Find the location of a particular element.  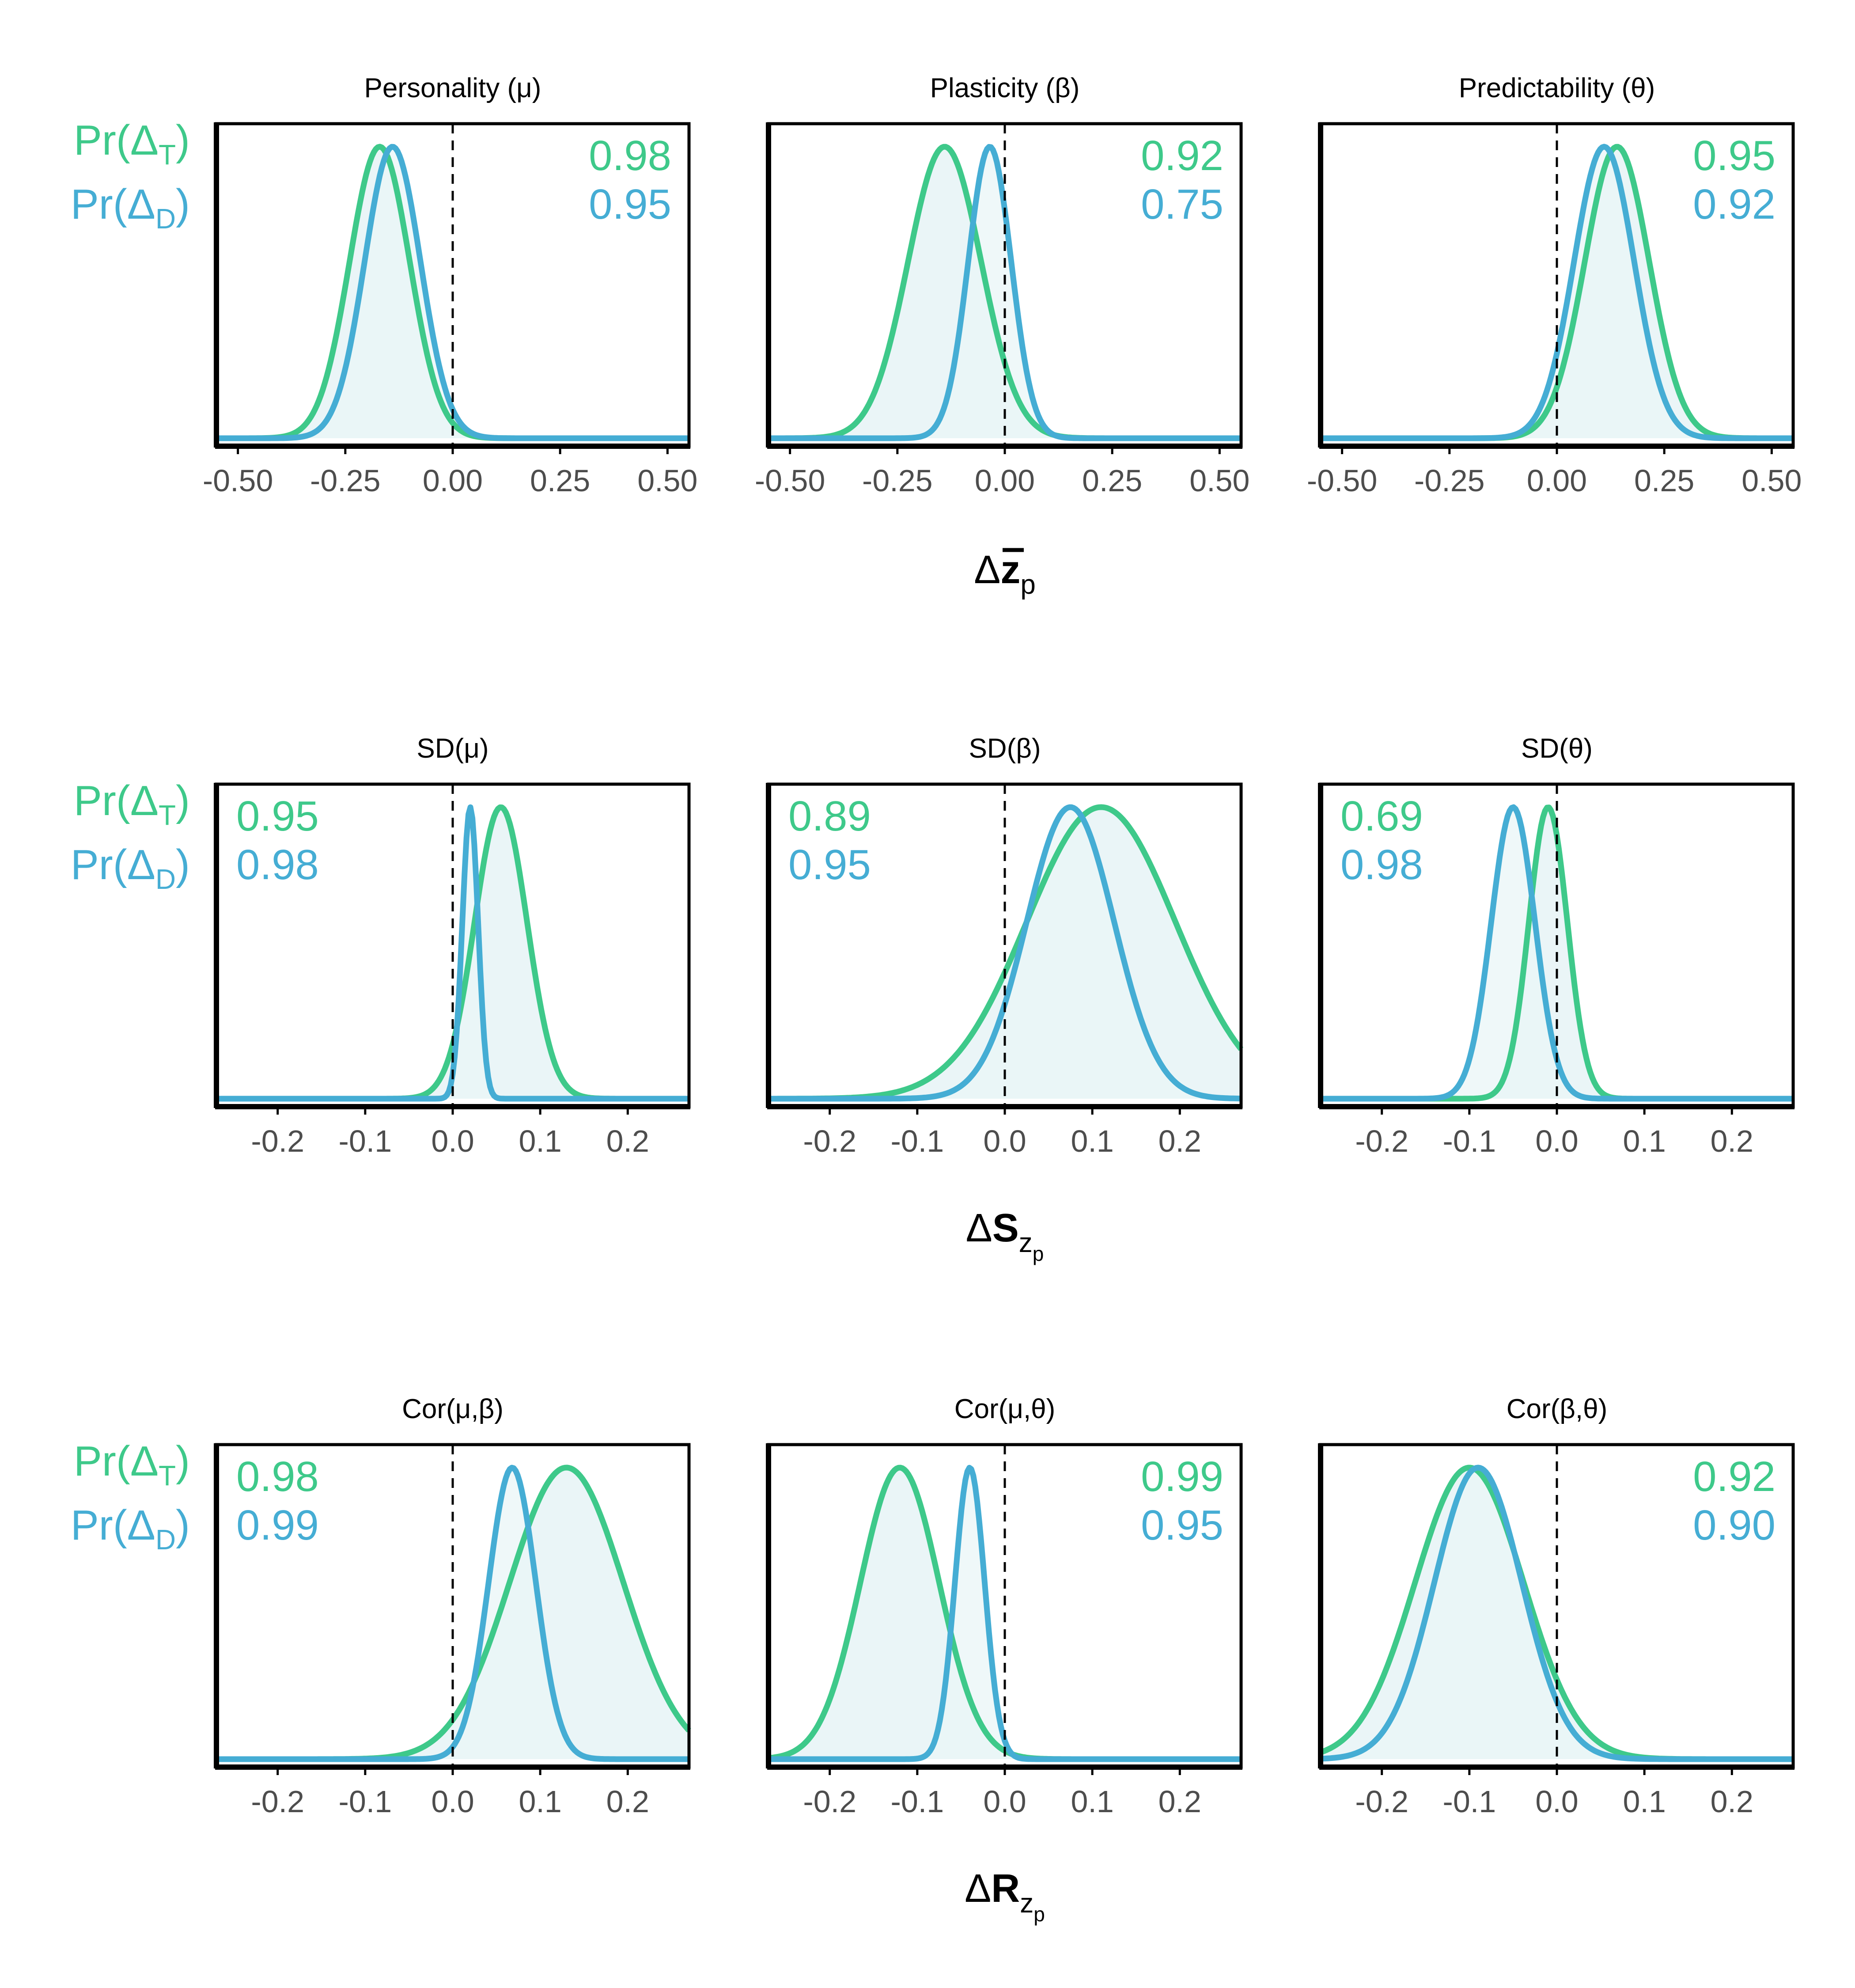

panel-7: -0.2 -0.1 0.0 0.1 0.2 Cor(μ,θ) 0.990.95 is located at coordinates (1004, 1606).